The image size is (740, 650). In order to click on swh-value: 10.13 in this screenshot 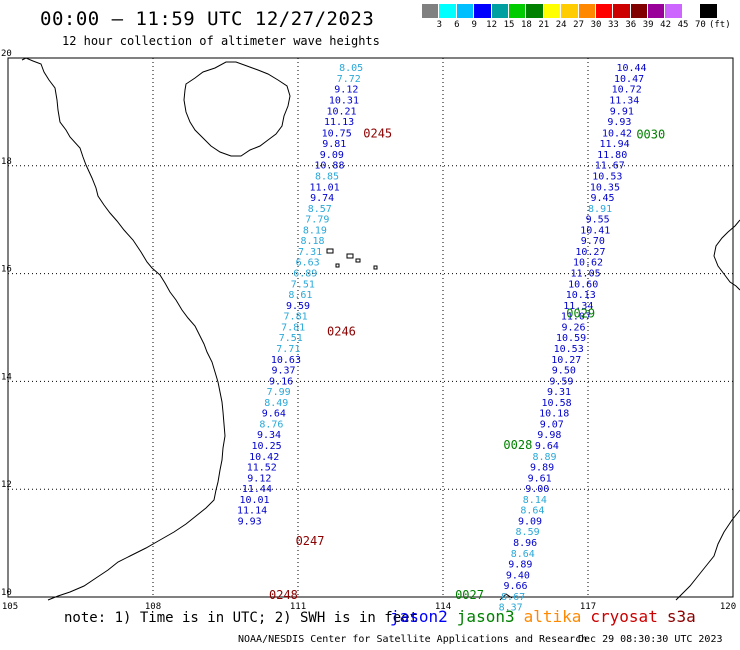, I will do `click(581, 295)`.